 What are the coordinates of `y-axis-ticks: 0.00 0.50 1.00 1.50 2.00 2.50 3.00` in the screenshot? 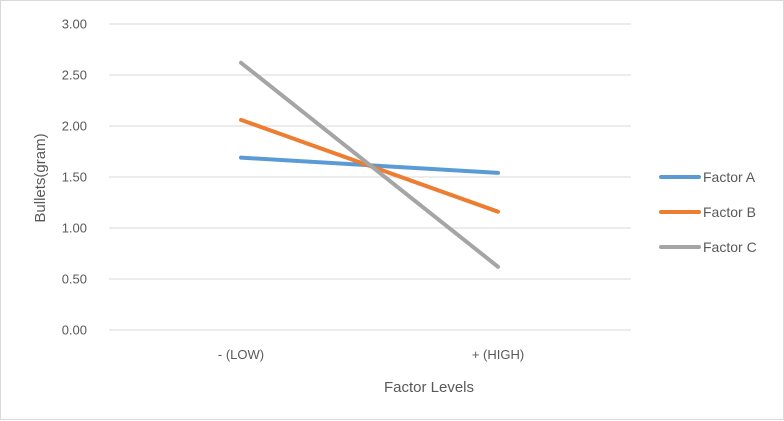 It's located at (74, 177).